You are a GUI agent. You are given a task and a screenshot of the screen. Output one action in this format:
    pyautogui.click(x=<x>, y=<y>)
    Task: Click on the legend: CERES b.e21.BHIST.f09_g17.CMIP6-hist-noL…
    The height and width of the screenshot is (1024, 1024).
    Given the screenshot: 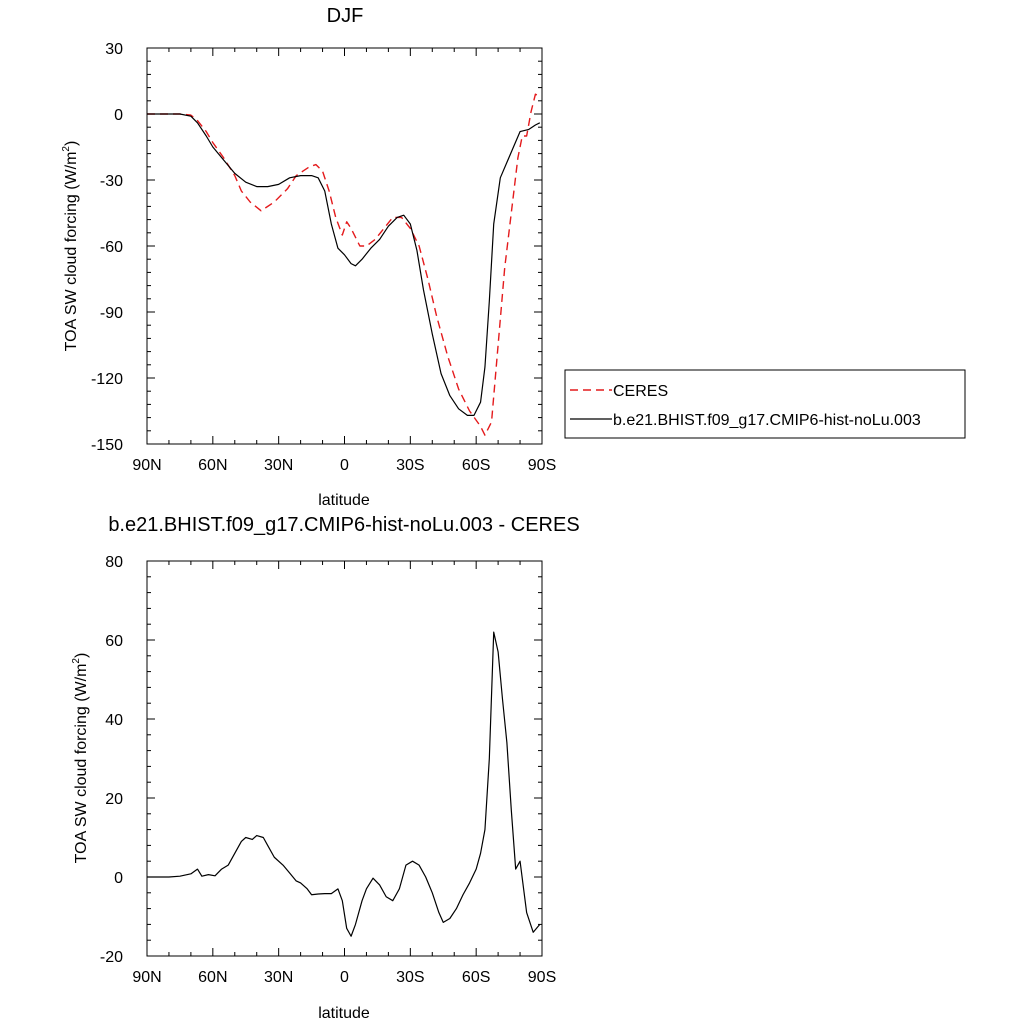 What is the action you would take?
    pyautogui.click(x=765, y=404)
    